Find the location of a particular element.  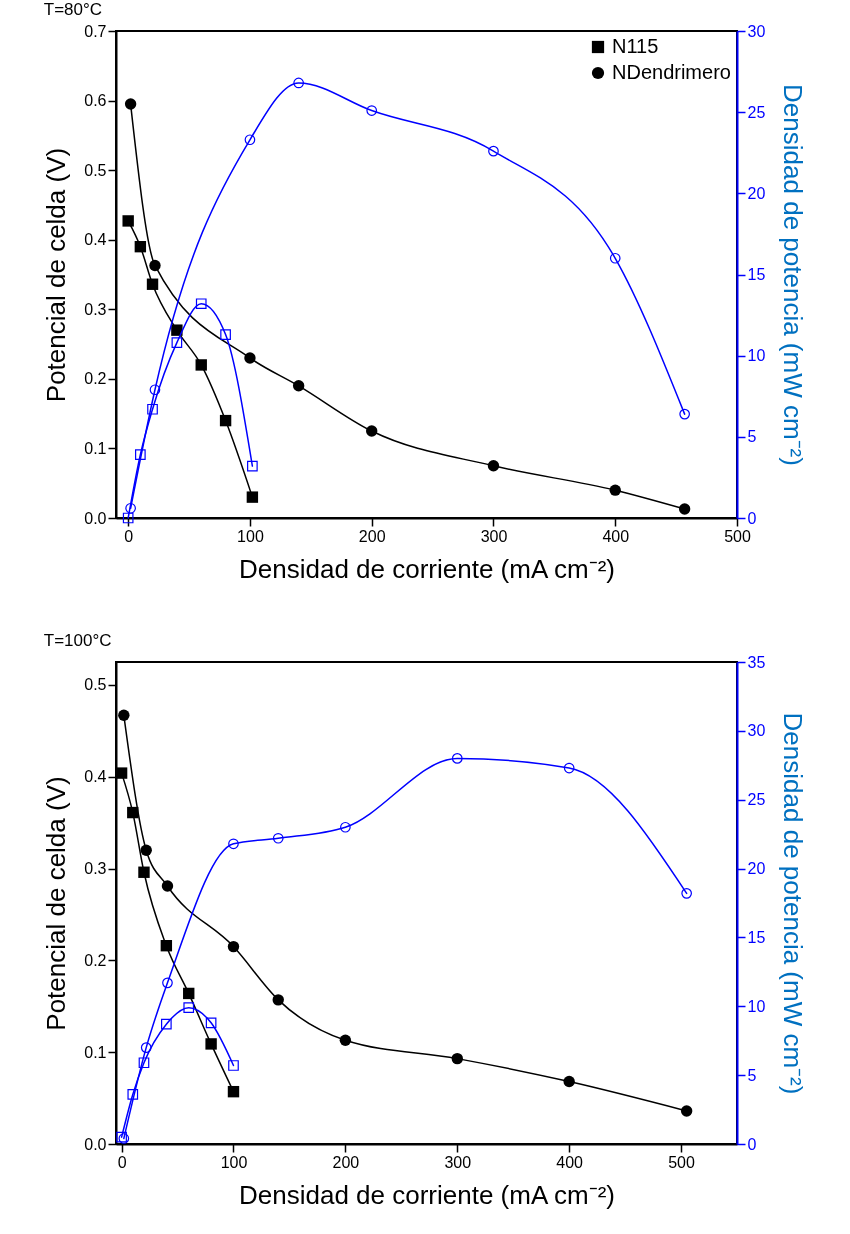

y-tick-label: 0.7 is located at coordinates (95, 31).